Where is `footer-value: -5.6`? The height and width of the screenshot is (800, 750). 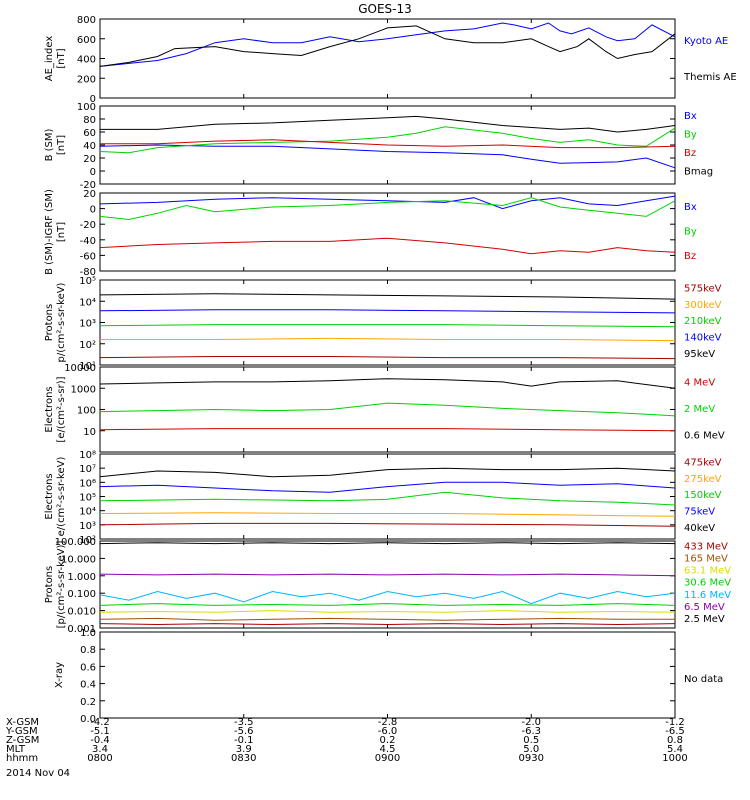
footer-value: -5.6 is located at coordinates (244, 731).